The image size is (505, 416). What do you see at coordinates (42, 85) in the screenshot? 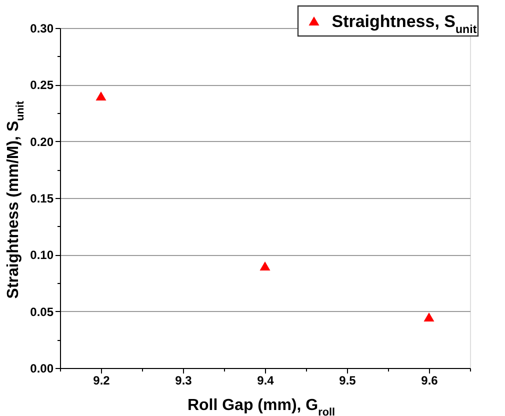
I see `y-tick-label: 0.25` at bounding box center [42, 85].